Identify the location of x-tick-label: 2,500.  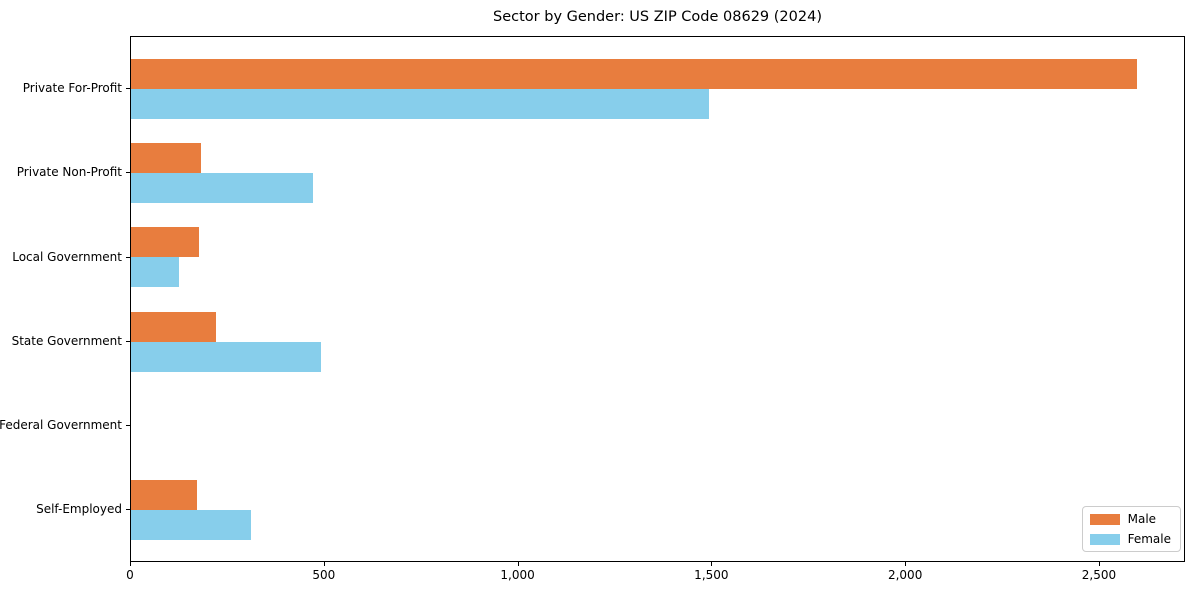
(1099, 575).